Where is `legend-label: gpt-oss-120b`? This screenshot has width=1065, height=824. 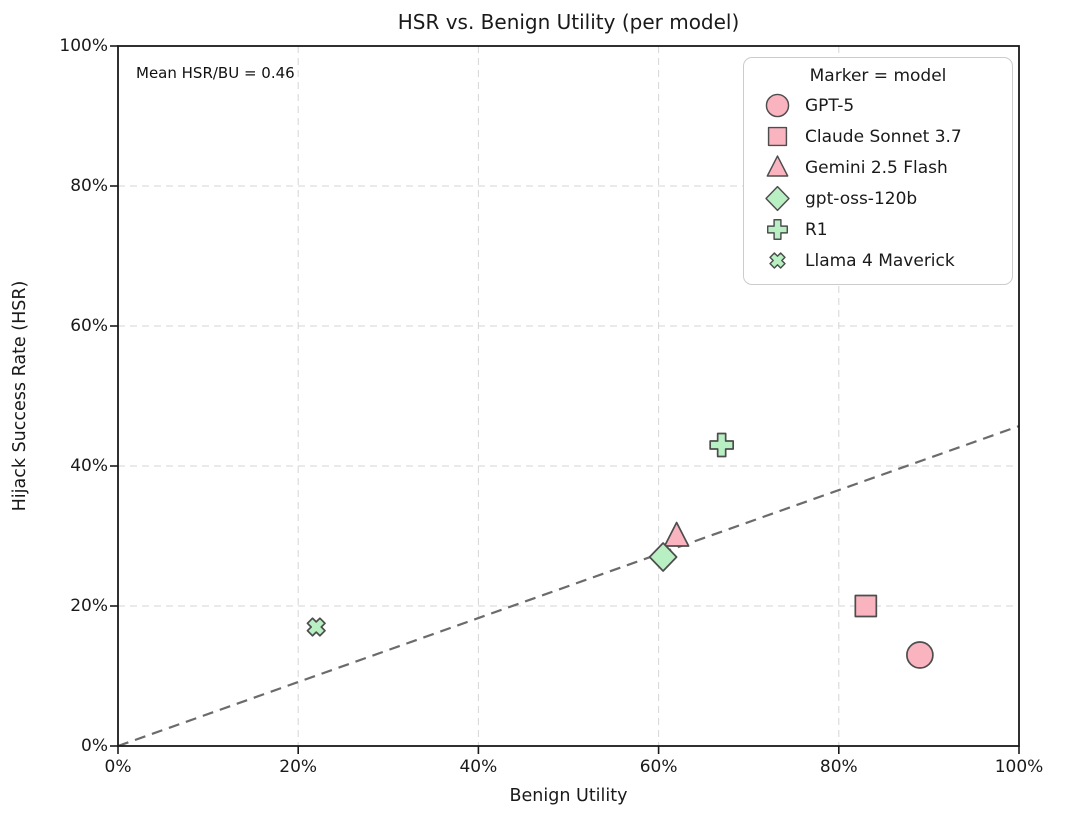
legend-label: gpt-oss-120b is located at coordinates (861, 198).